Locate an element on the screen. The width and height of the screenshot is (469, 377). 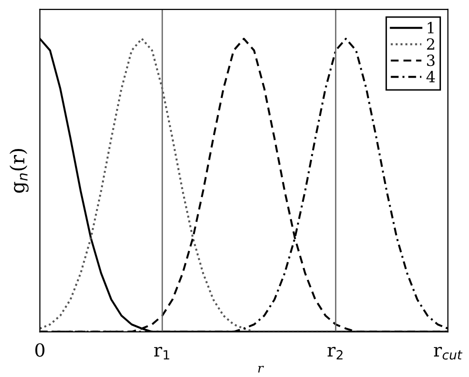
x-axis-title: r is located at coordinates (261, 369).